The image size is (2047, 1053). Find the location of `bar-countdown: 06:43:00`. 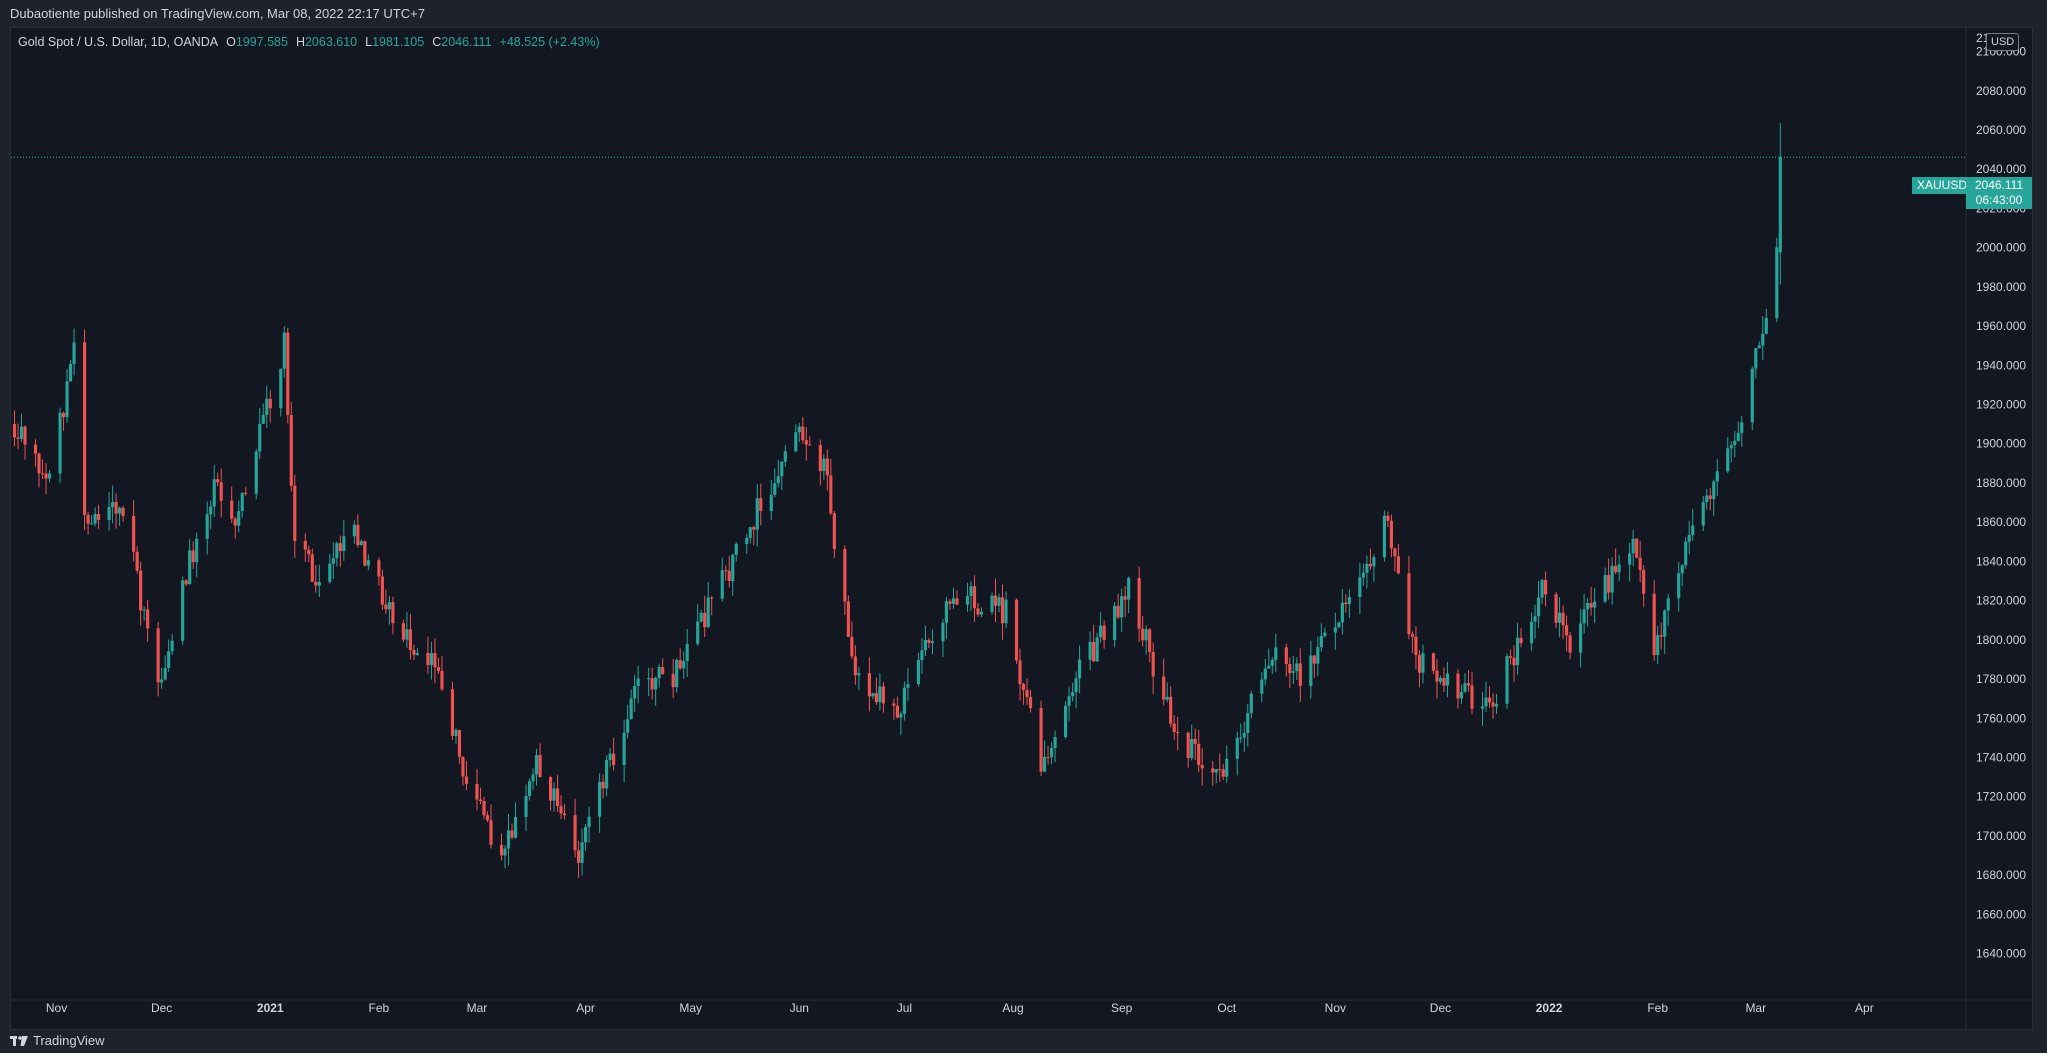

bar-countdown: 06:43:00 is located at coordinates (1999, 200).